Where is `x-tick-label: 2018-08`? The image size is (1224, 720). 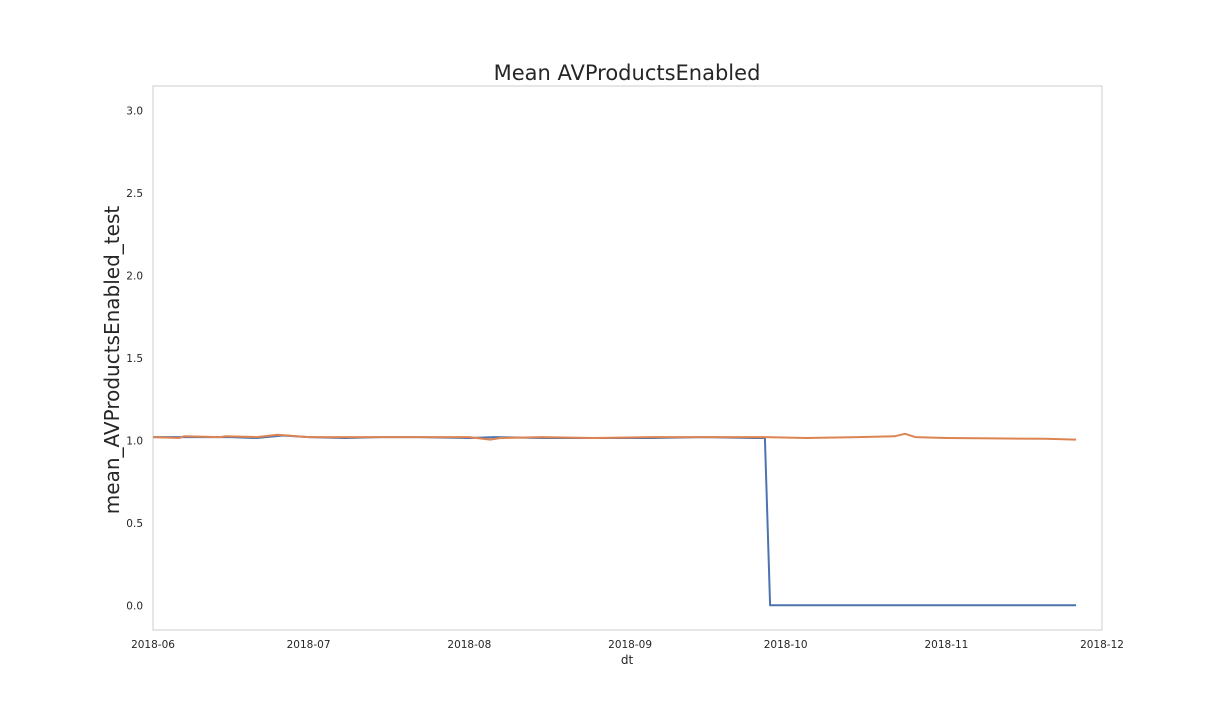
x-tick-label: 2018-08 is located at coordinates (469, 645).